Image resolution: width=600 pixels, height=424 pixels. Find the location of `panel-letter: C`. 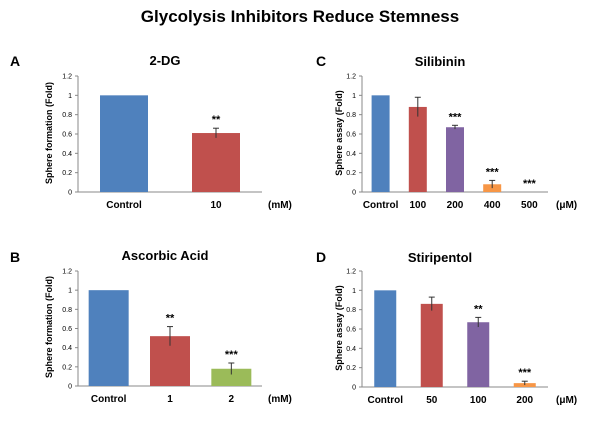

panel-letter: C is located at coordinates (321, 61).